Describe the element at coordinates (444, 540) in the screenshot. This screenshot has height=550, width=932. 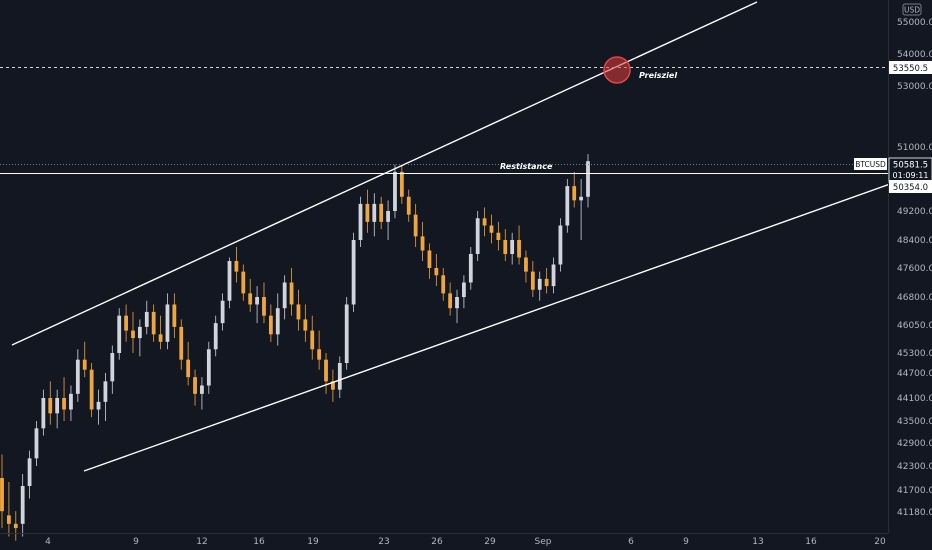
I see `time-axis: 4 9 12 16 19 23 26 29 Sep 6 9 13 16 20` at that location.